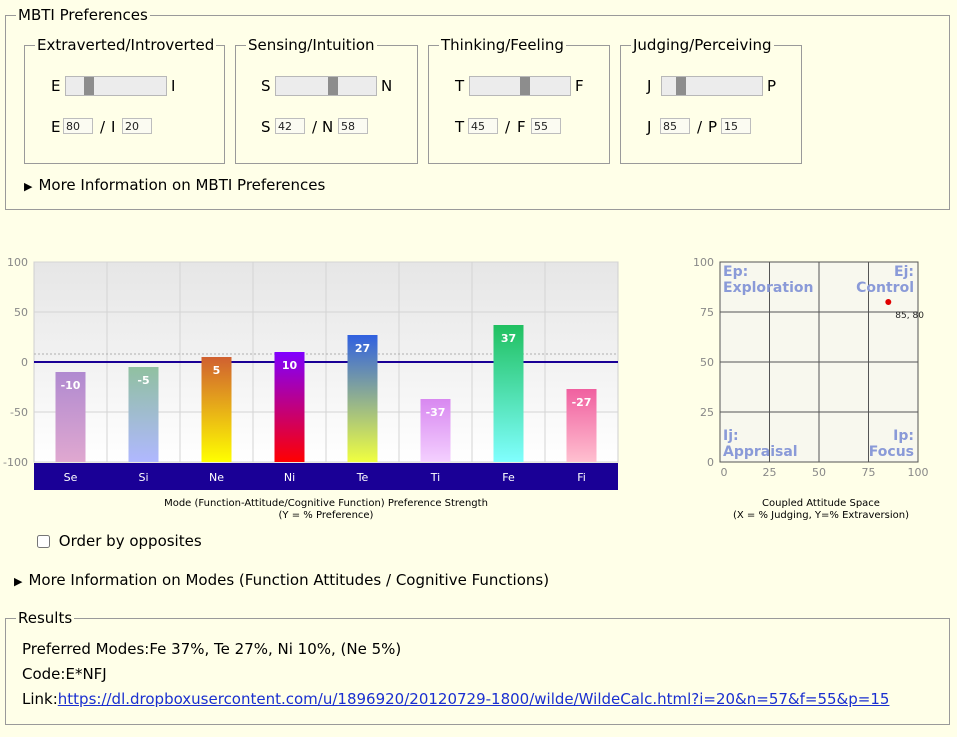  Describe the element at coordinates (712, 86) in the screenshot. I see `jp-slider` at that location.